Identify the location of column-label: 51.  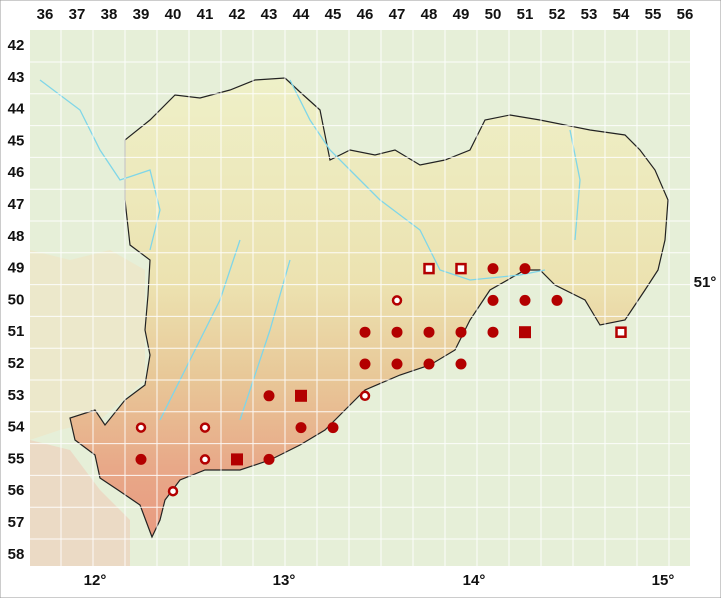
(525, 14).